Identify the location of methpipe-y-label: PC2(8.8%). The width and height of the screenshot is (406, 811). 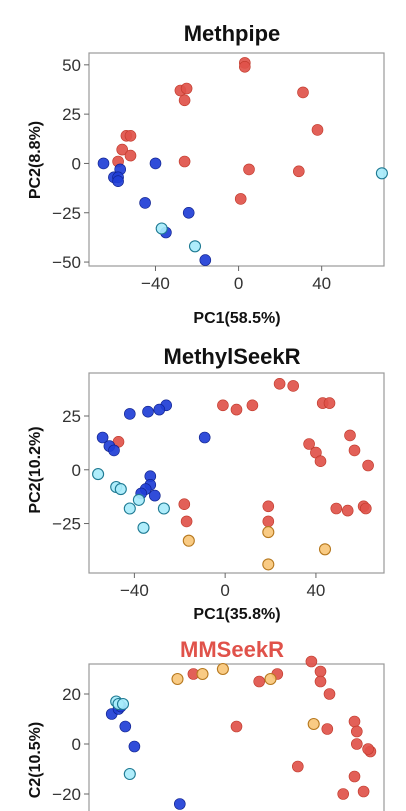
(35, 160).